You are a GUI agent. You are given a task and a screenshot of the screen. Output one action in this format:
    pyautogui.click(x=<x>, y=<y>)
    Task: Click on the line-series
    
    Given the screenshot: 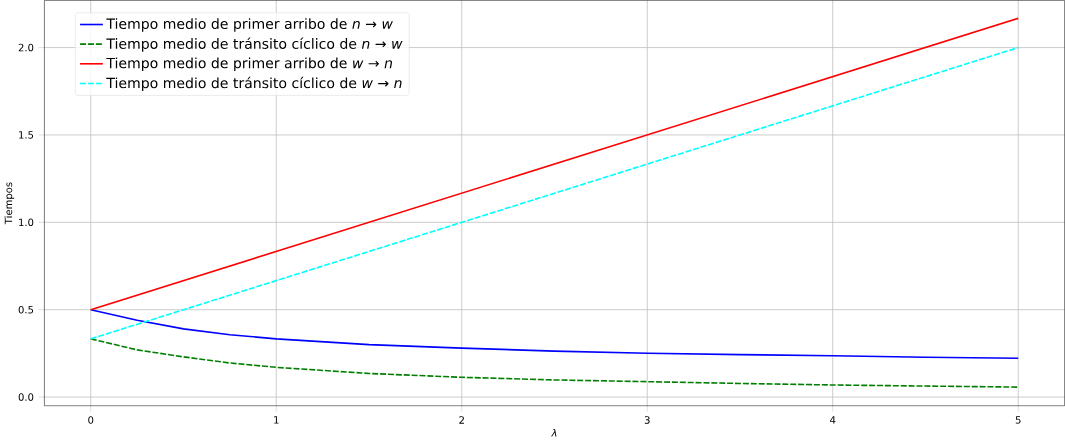 What is the action you would take?
    pyautogui.click(x=554, y=334)
    